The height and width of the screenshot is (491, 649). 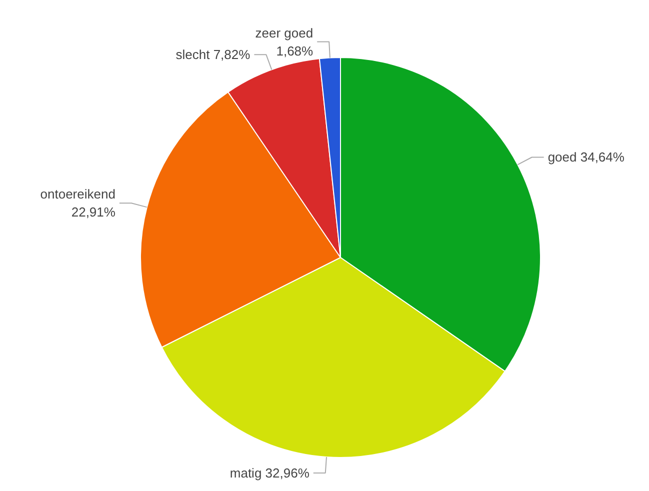 What do you see at coordinates (295, 50) in the screenshot?
I see `data-label: 1,68%` at bounding box center [295, 50].